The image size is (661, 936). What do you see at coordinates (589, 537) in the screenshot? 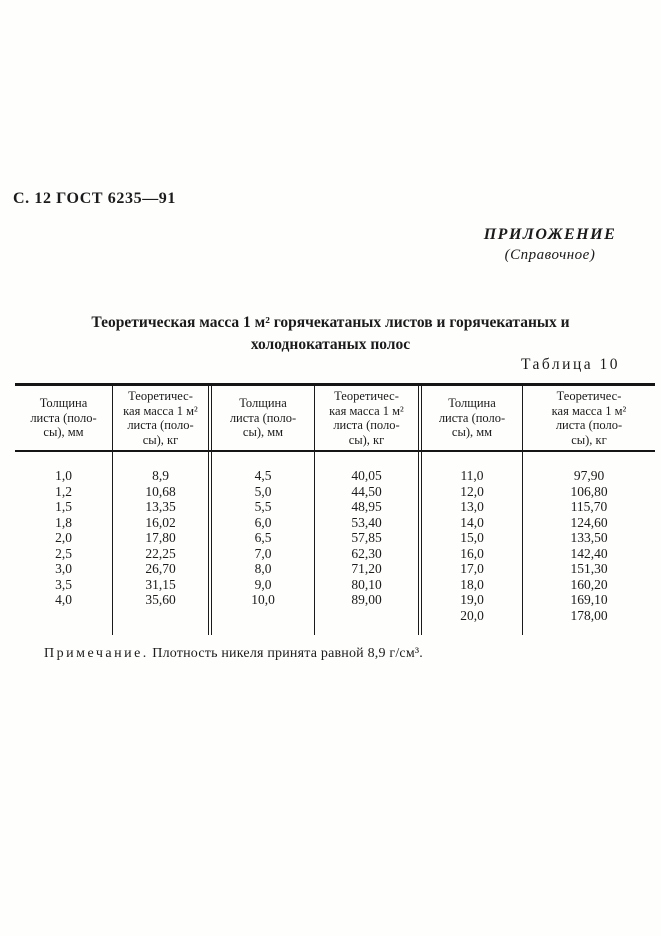
I see `table-cell: 133,50` at bounding box center [589, 537].